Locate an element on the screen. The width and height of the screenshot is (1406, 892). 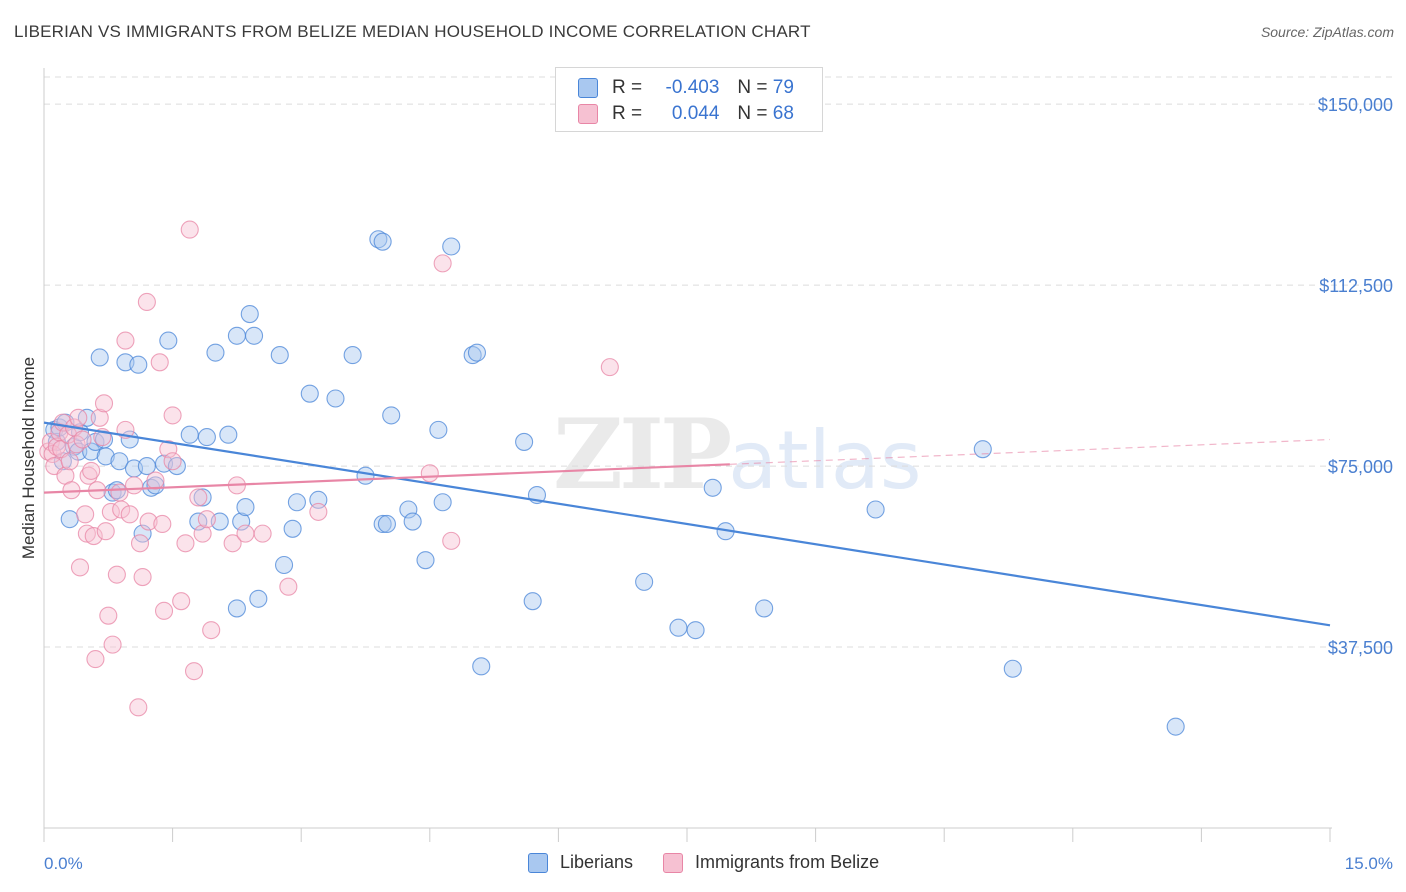
watermark: ZIPatlas is located at coordinates (737, 454).